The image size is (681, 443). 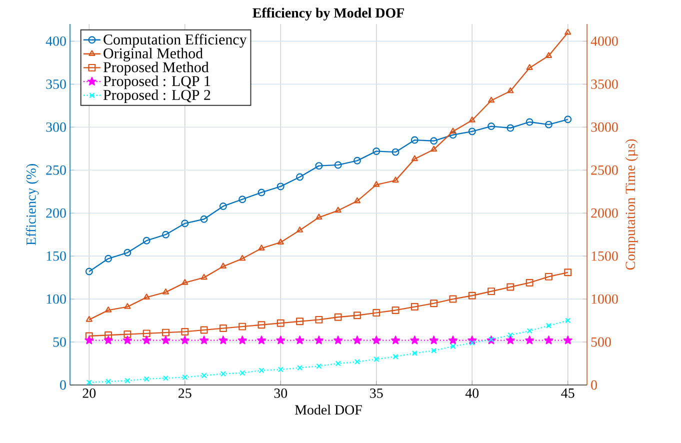 I want to click on y2-tick-label: 2500, so click(x=604, y=170).